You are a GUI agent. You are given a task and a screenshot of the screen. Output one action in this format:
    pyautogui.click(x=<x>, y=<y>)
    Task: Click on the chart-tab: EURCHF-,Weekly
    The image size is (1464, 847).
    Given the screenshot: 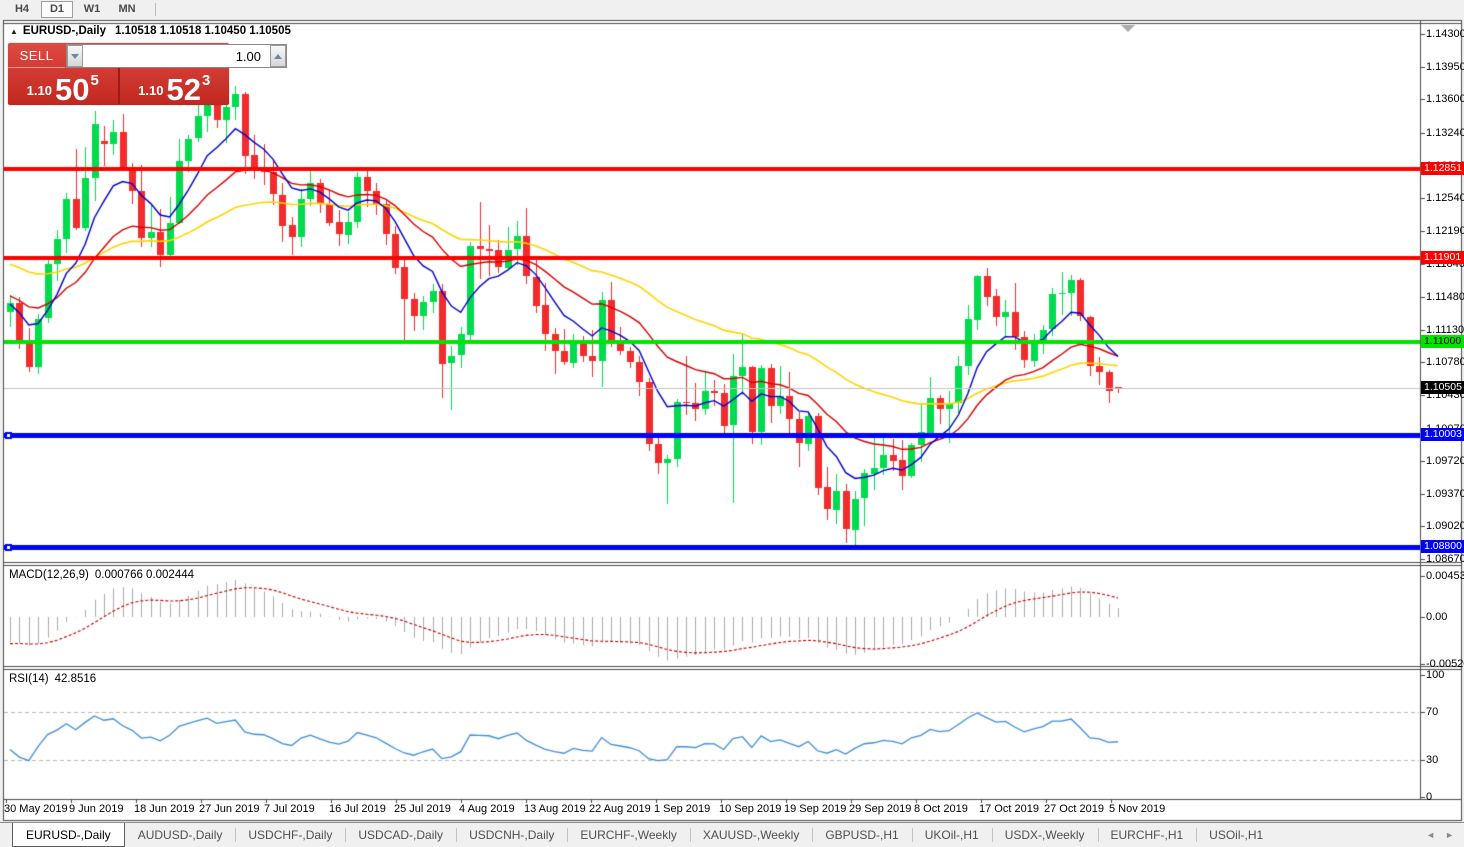 What is the action you would take?
    pyautogui.click(x=628, y=835)
    